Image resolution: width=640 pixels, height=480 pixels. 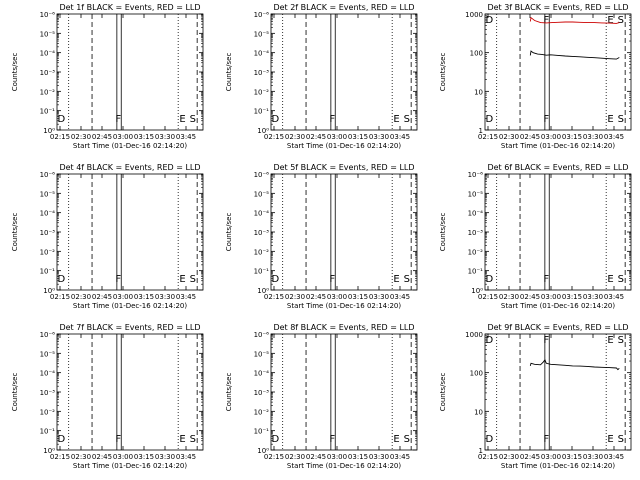 I want to click on y-tick-label: 1, so click(x=481, y=131).